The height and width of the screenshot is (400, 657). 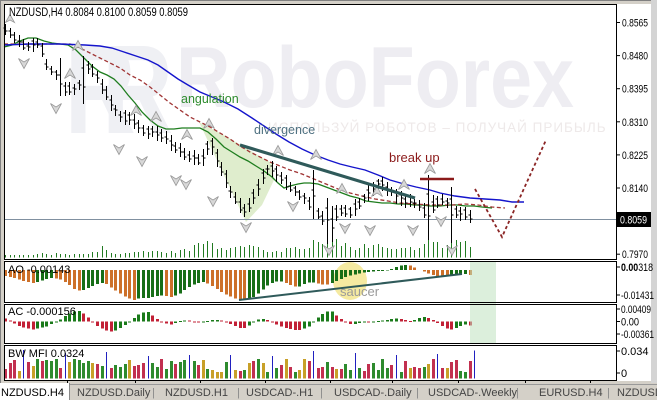 I want to click on svg-text: 0.8310, so click(x=635, y=123).